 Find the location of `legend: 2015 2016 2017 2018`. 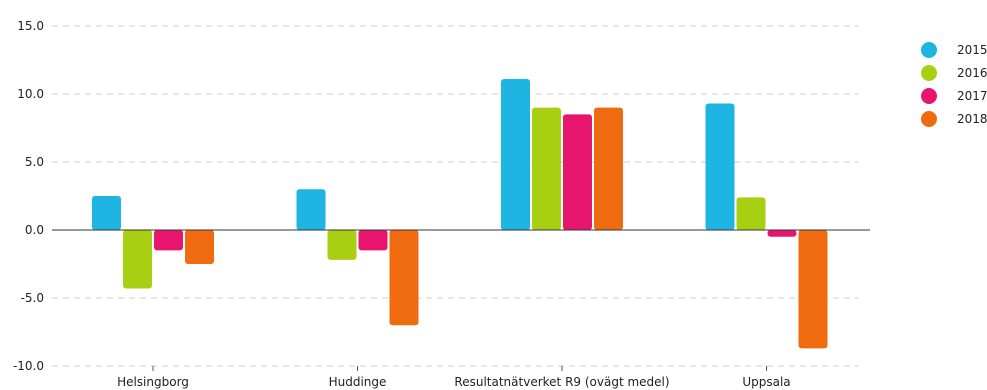

legend: 2015 2016 2017 2018 is located at coordinates (954, 84).